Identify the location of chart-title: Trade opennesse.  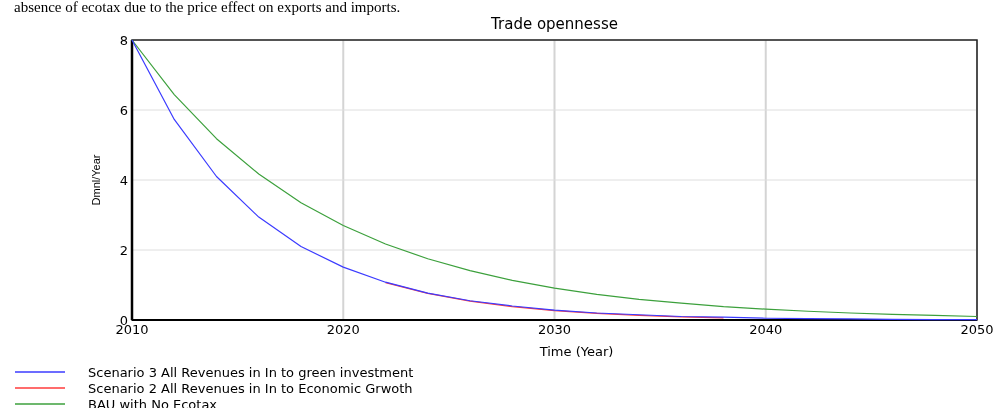
(554, 24).